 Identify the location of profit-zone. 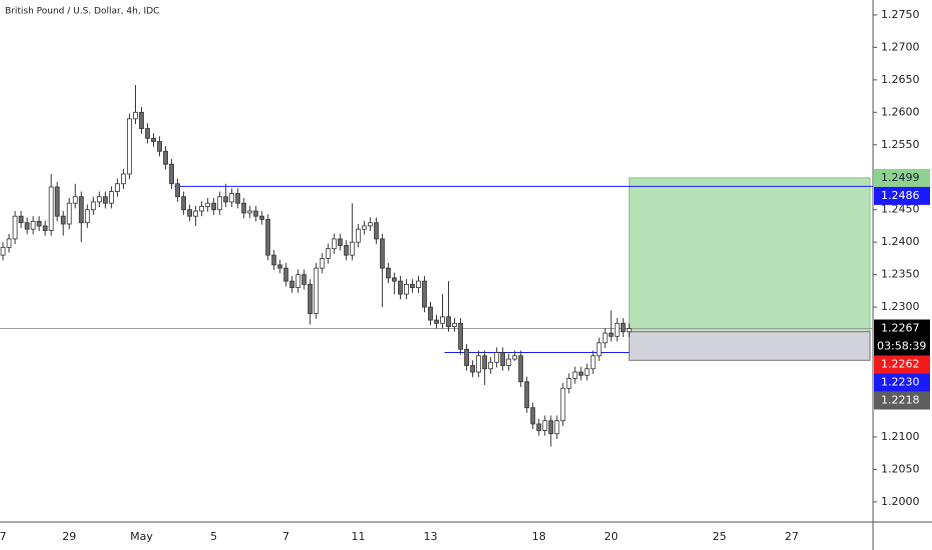
(749, 255).